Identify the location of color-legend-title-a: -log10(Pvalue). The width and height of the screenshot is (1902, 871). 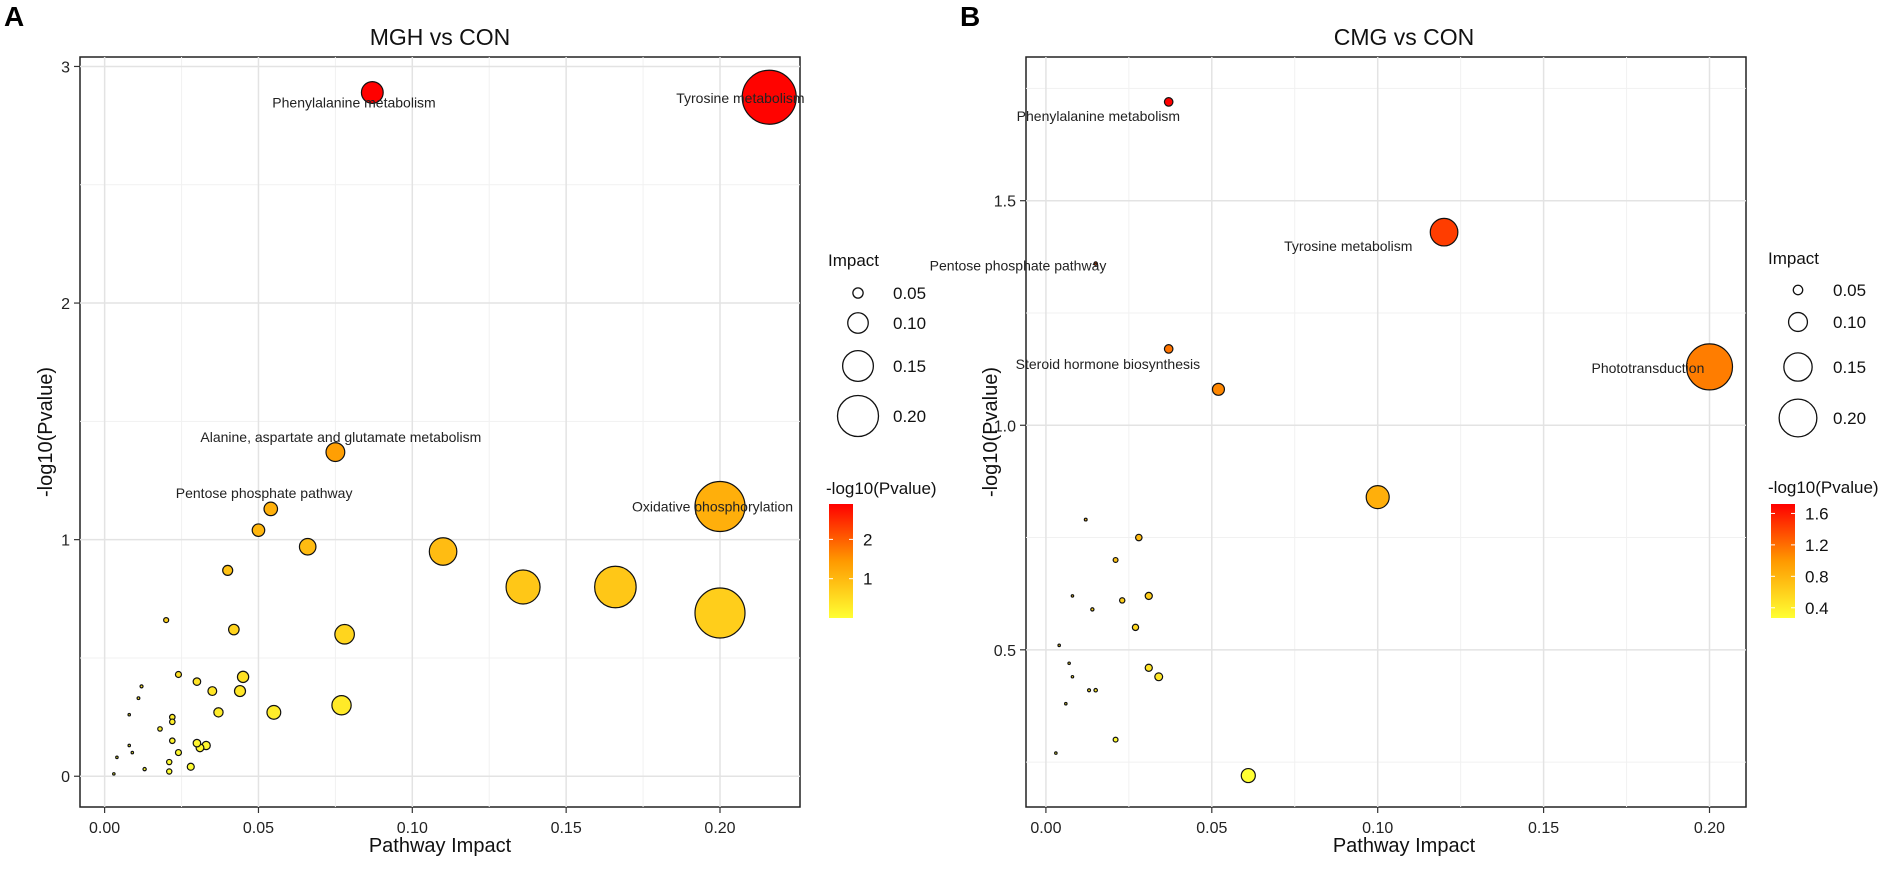
(881, 488).